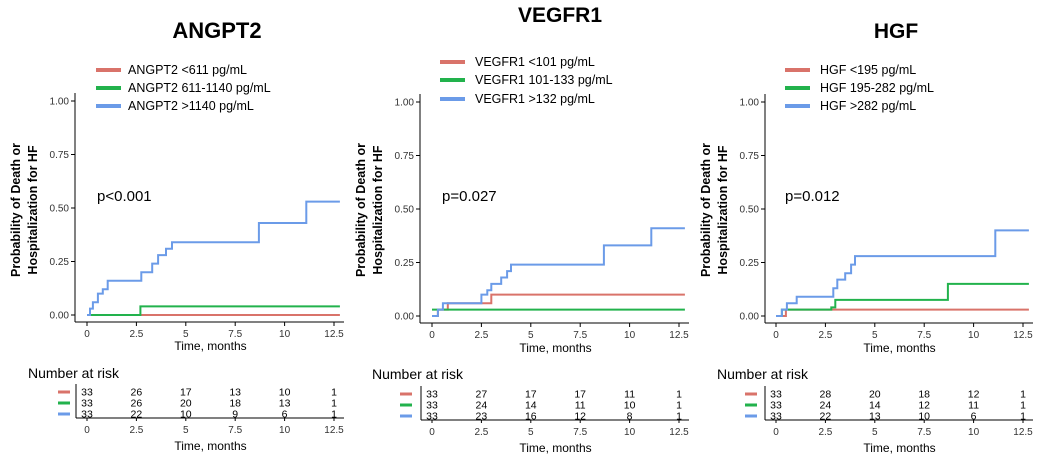  What do you see at coordinates (544, 80) in the screenshot?
I see `legend-label: VEGFR1 101-133 pg/mL` at bounding box center [544, 80].